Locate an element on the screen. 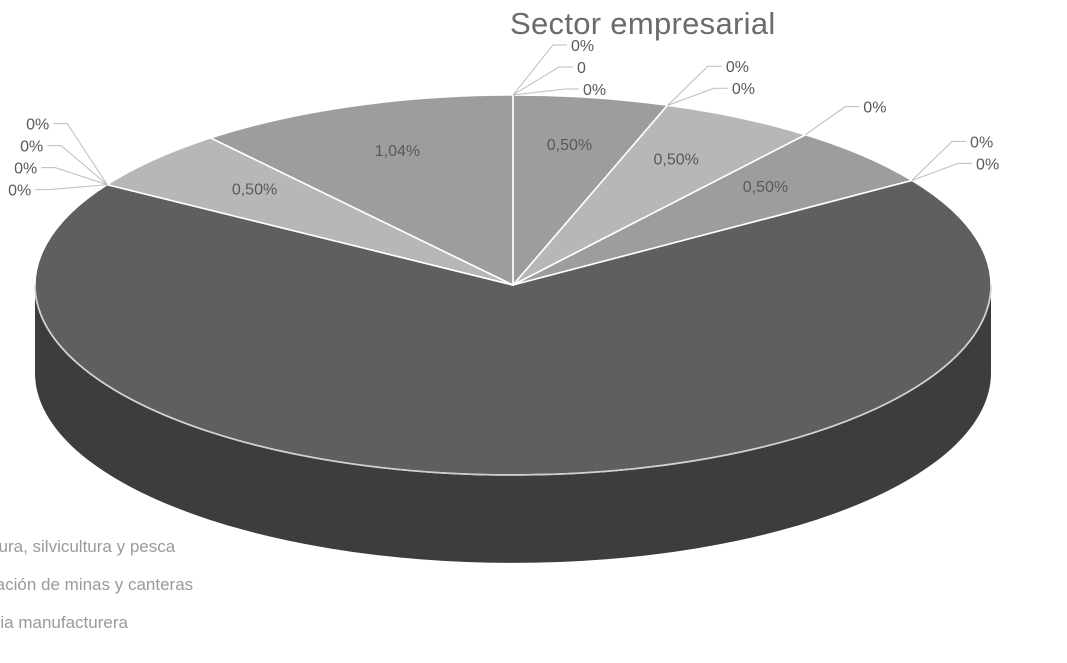 This screenshot has height=663, width=1067. slice-label: 1,04% is located at coordinates (397, 151).